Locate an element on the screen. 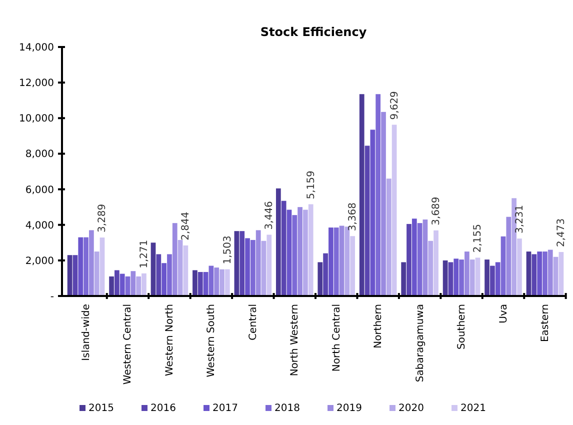  legend-label: 2016 is located at coordinates (163, 408).